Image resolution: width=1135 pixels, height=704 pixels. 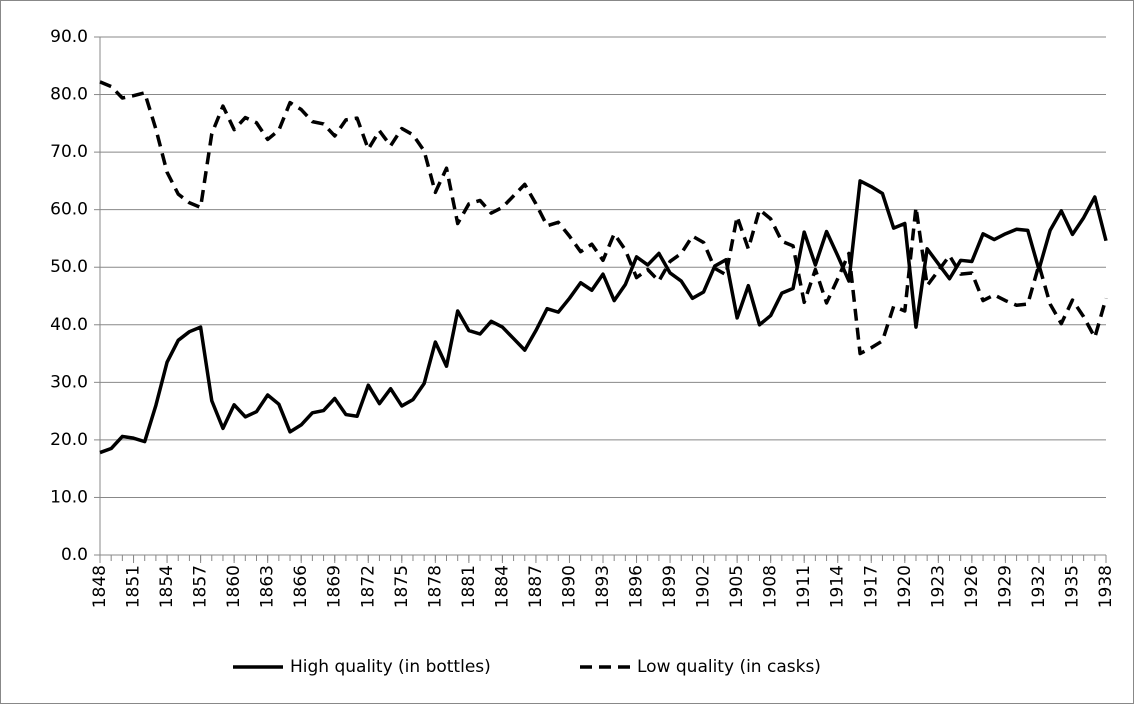 What do you see at coordinates (871, 586) in the screenshot?
I see `x-tick-label: 1917` at bounding box center [871, 586].